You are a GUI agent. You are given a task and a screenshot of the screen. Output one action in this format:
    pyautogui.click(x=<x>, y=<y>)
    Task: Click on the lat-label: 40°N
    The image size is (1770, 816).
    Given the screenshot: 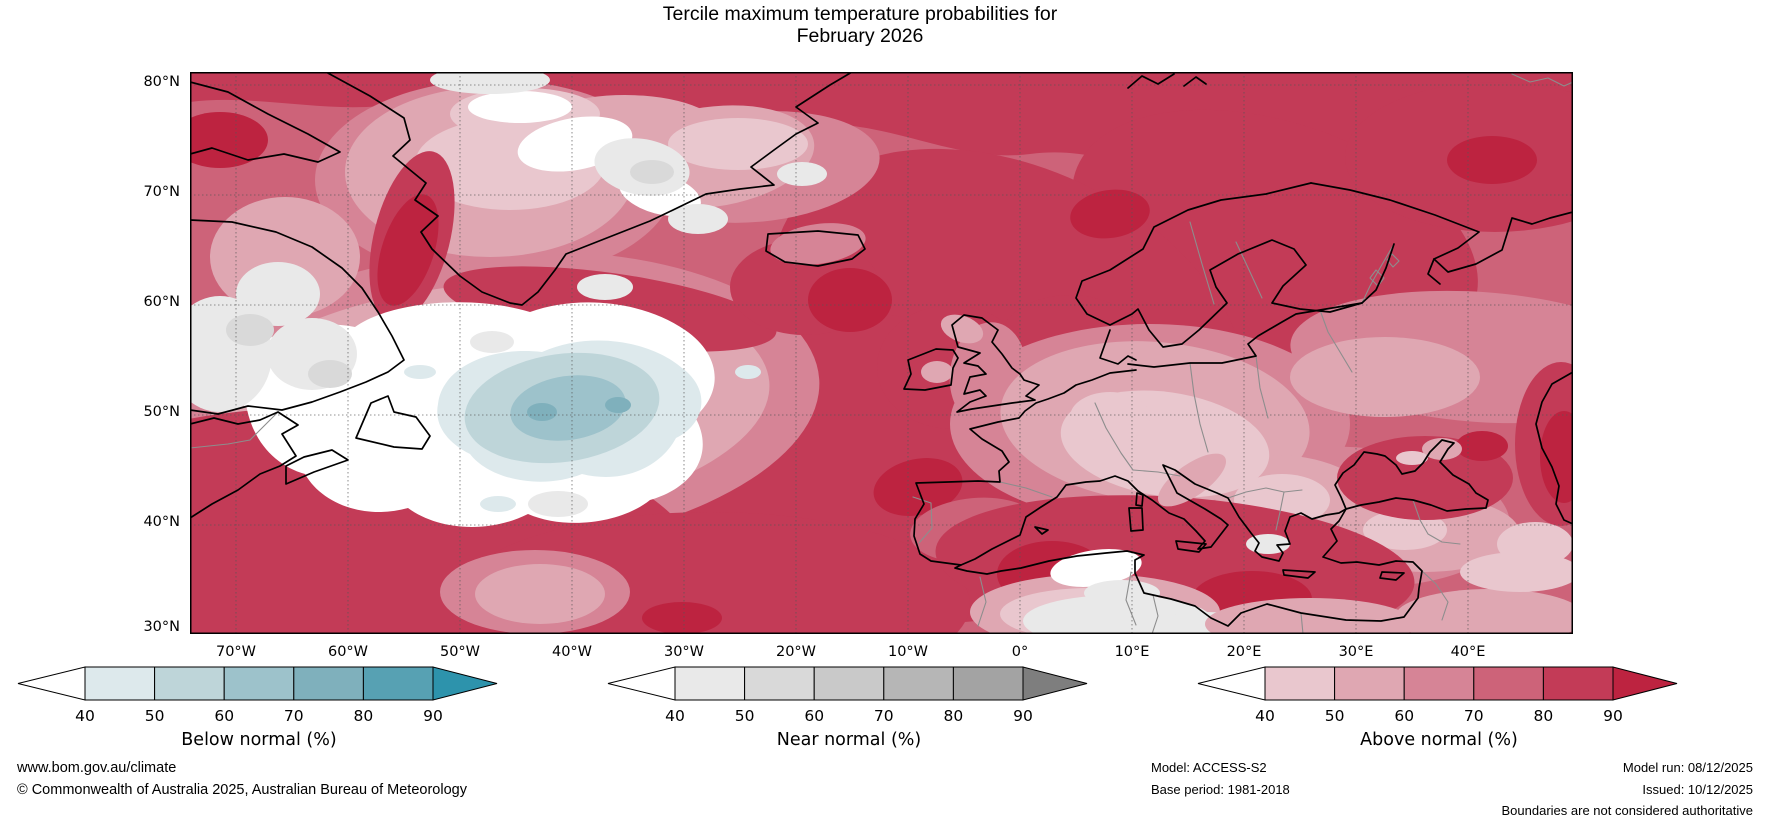 What is the action you would take?
    pyautogui.click(x=161, y=522)
    